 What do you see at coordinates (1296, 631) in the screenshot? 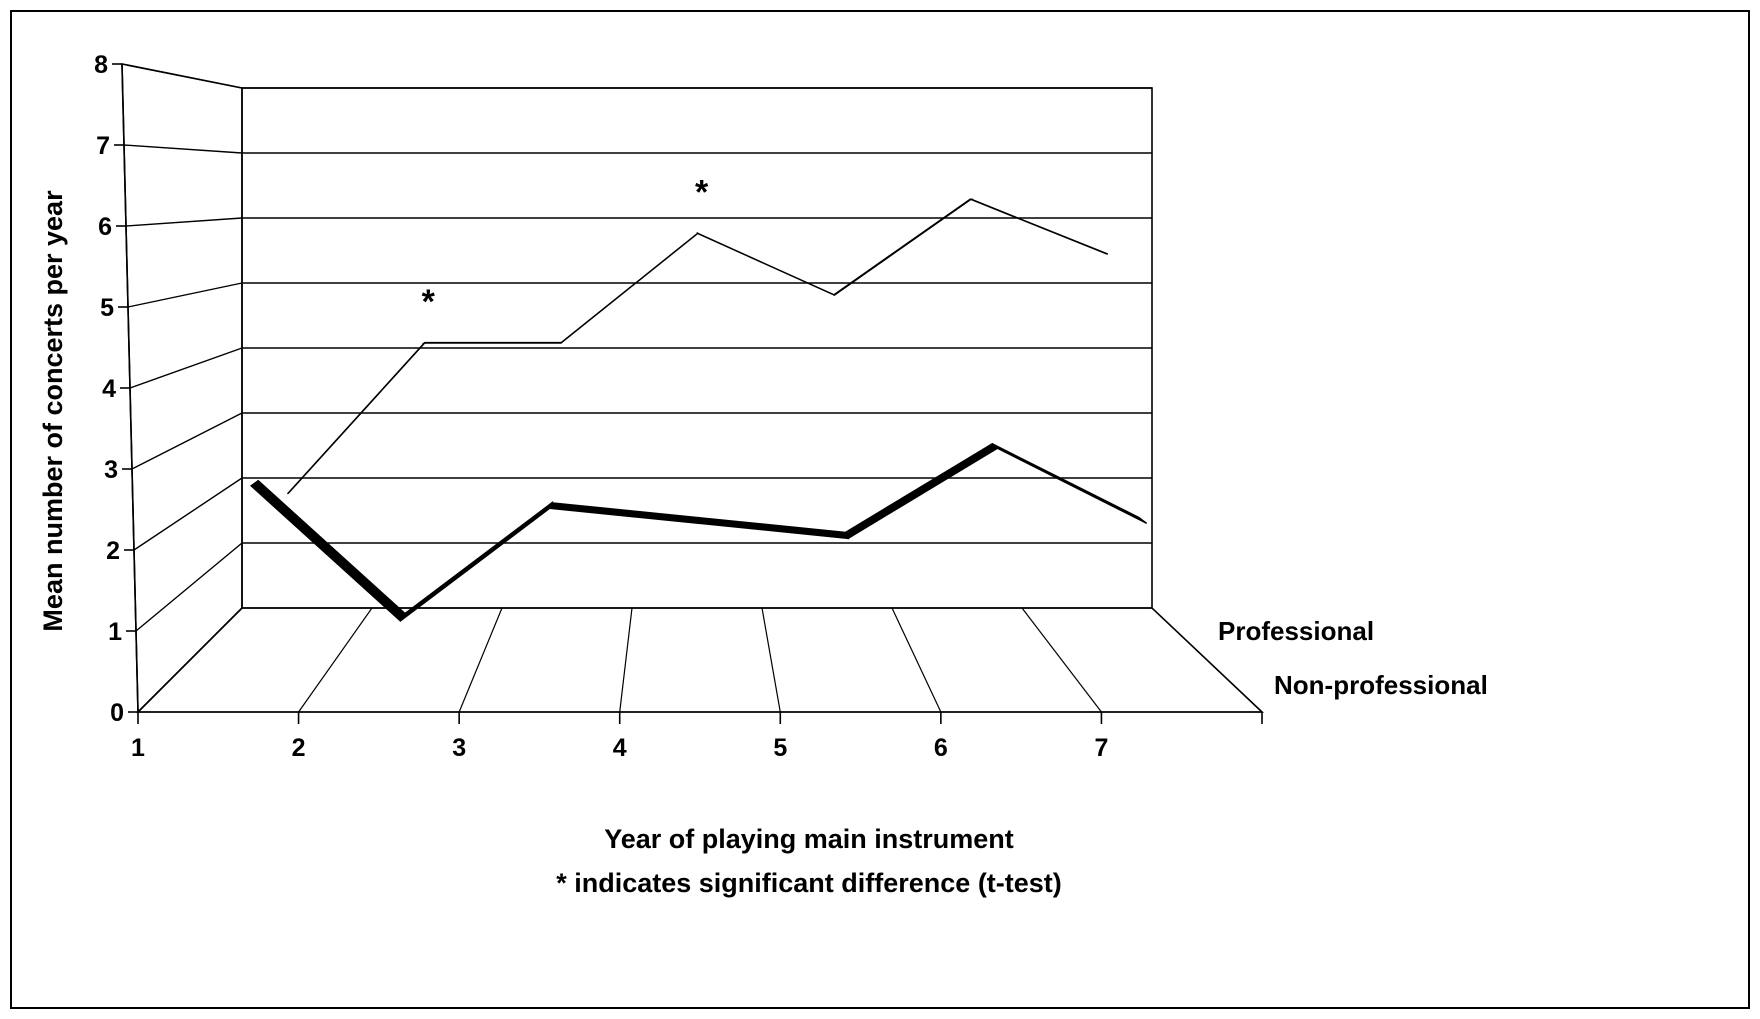
I see `legend-label: Professional` at bounding box center [1296, 631].